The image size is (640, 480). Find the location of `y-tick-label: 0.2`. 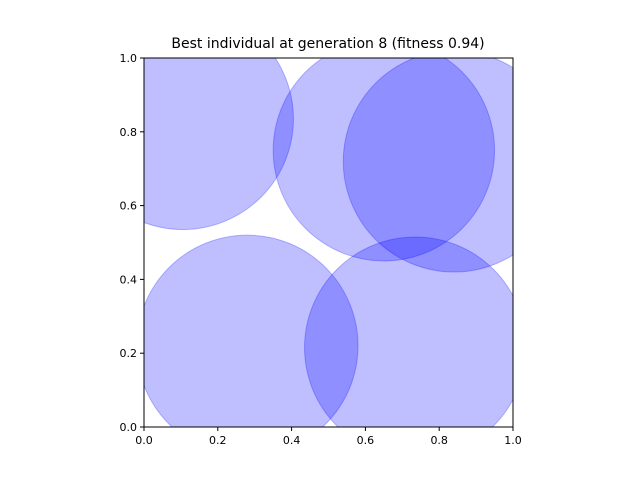

y-tick-label: 0.2 is located at coordinates (129, 353).